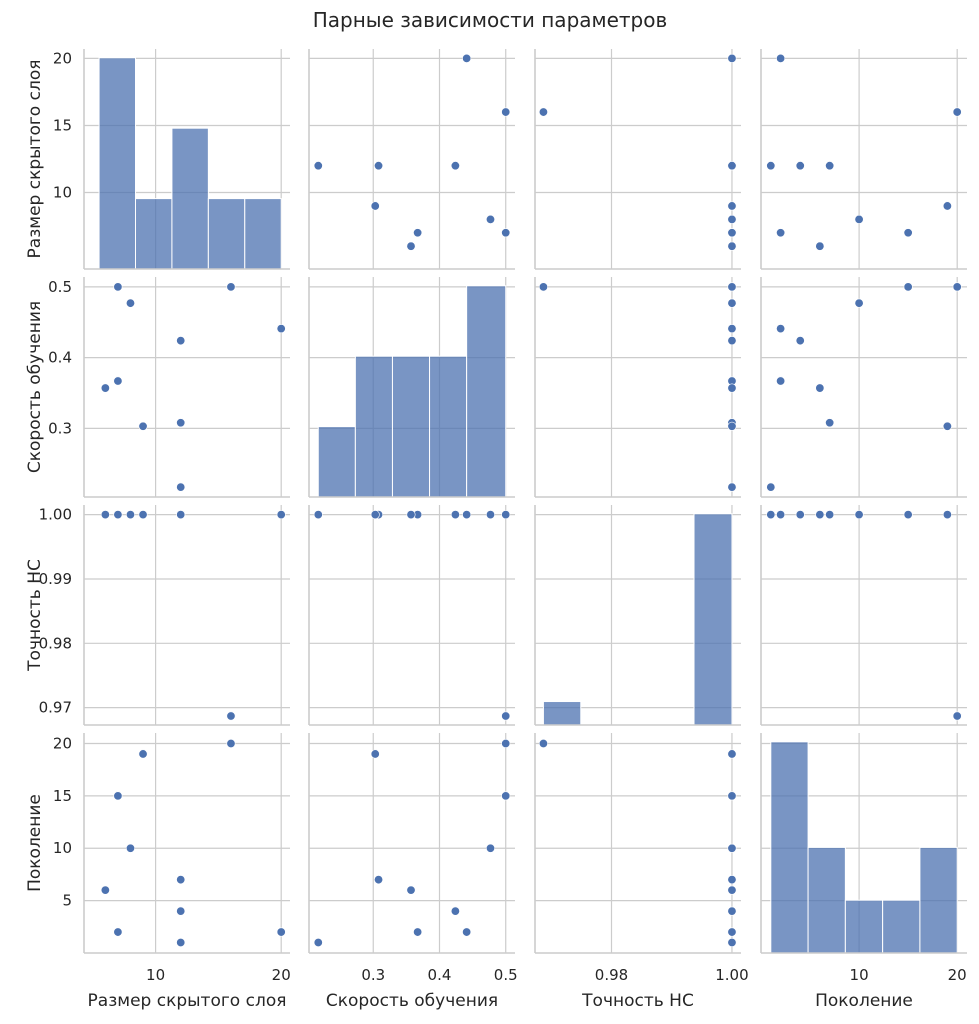  I want to click on panel-acc-vs-gen, so click(863, 615).